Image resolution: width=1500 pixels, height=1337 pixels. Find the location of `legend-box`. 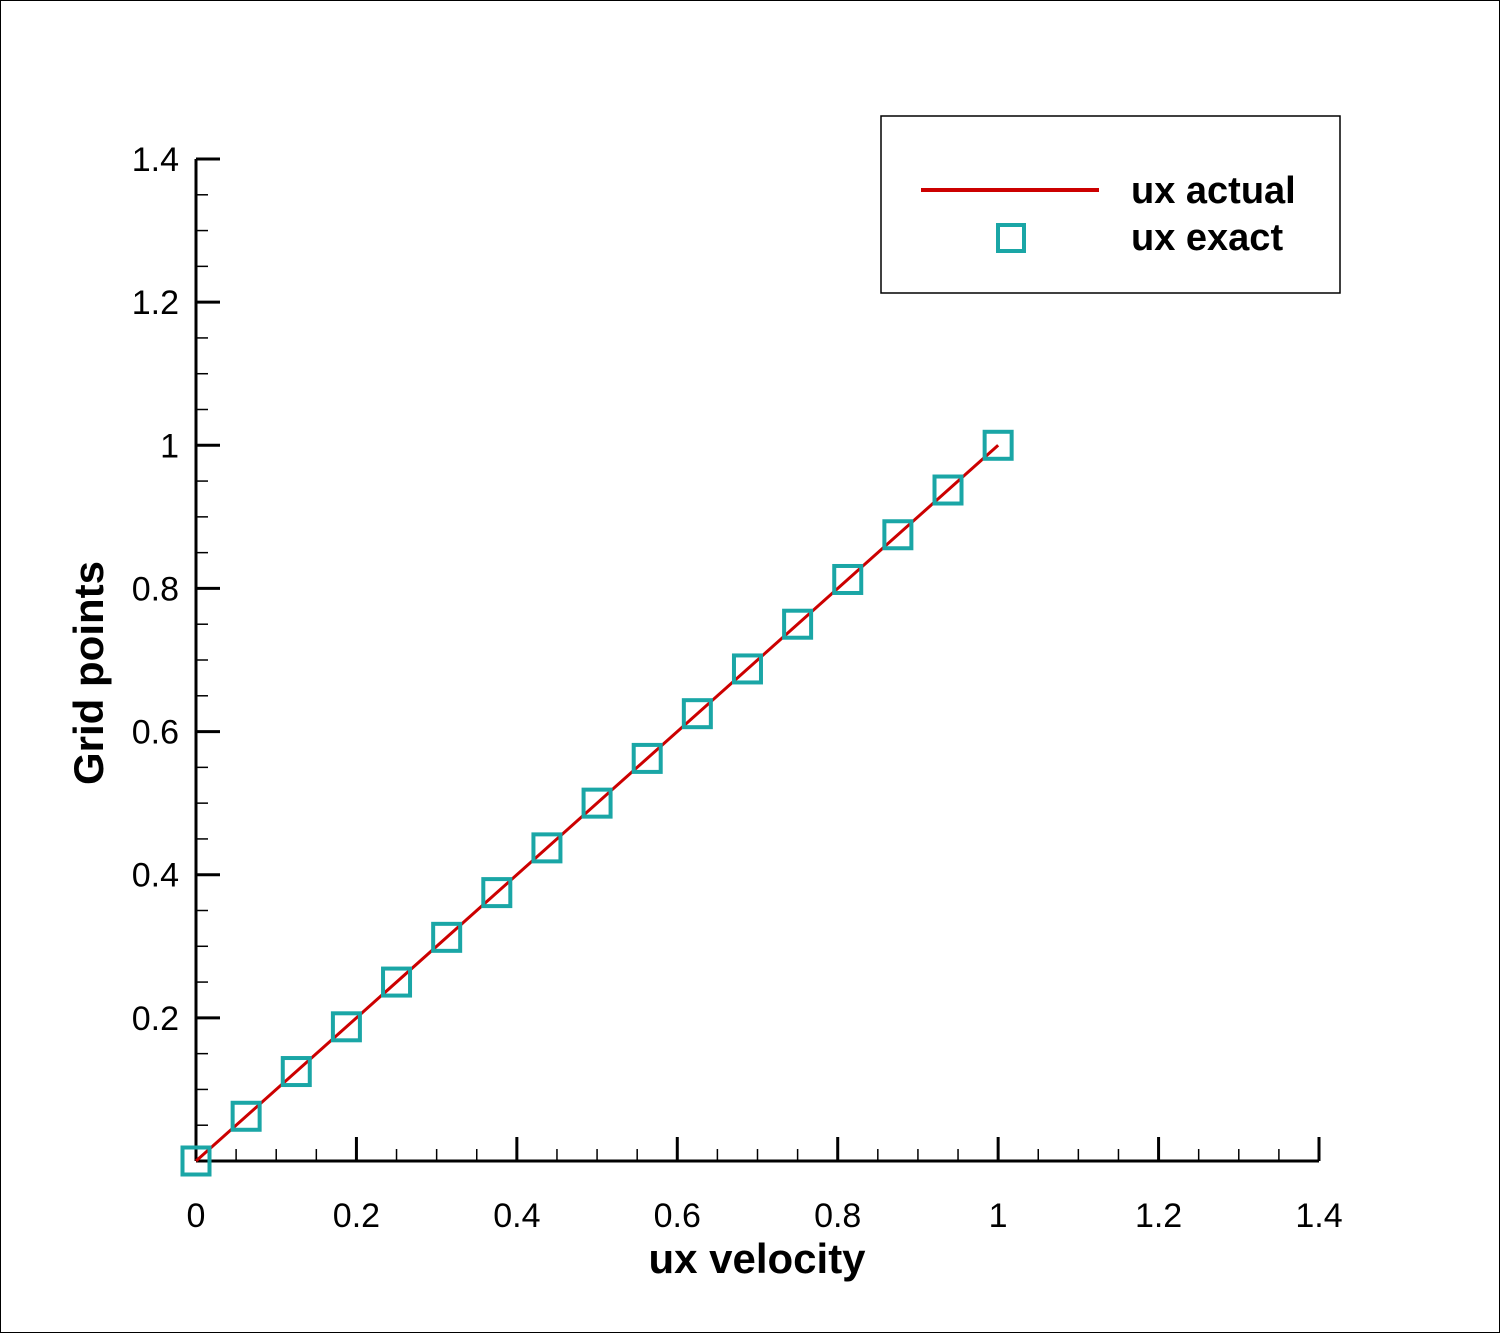

legend-box is located at coordinates (1110, 204).